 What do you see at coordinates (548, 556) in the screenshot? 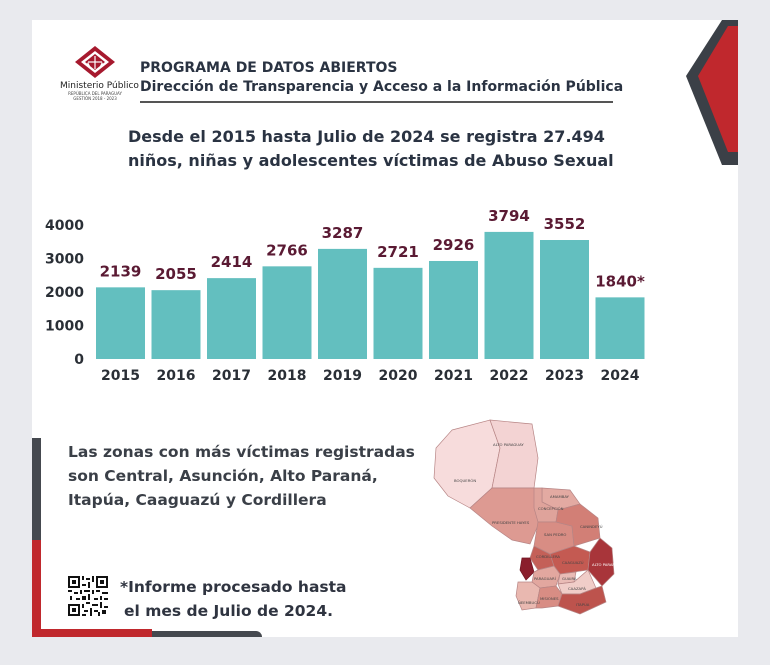
I see `map-label-cordillera: CORDILLERA` at bounding box center [548, 556].